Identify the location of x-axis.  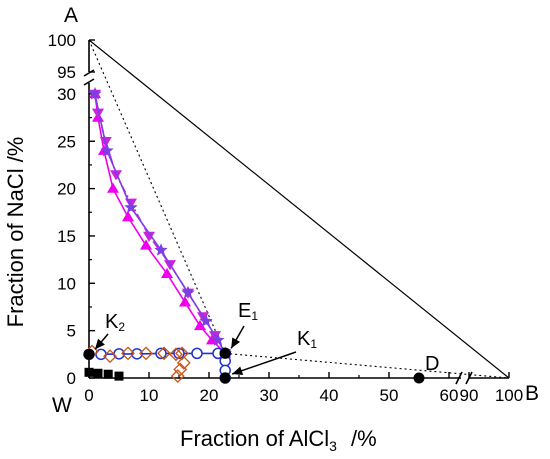
(299, 378).